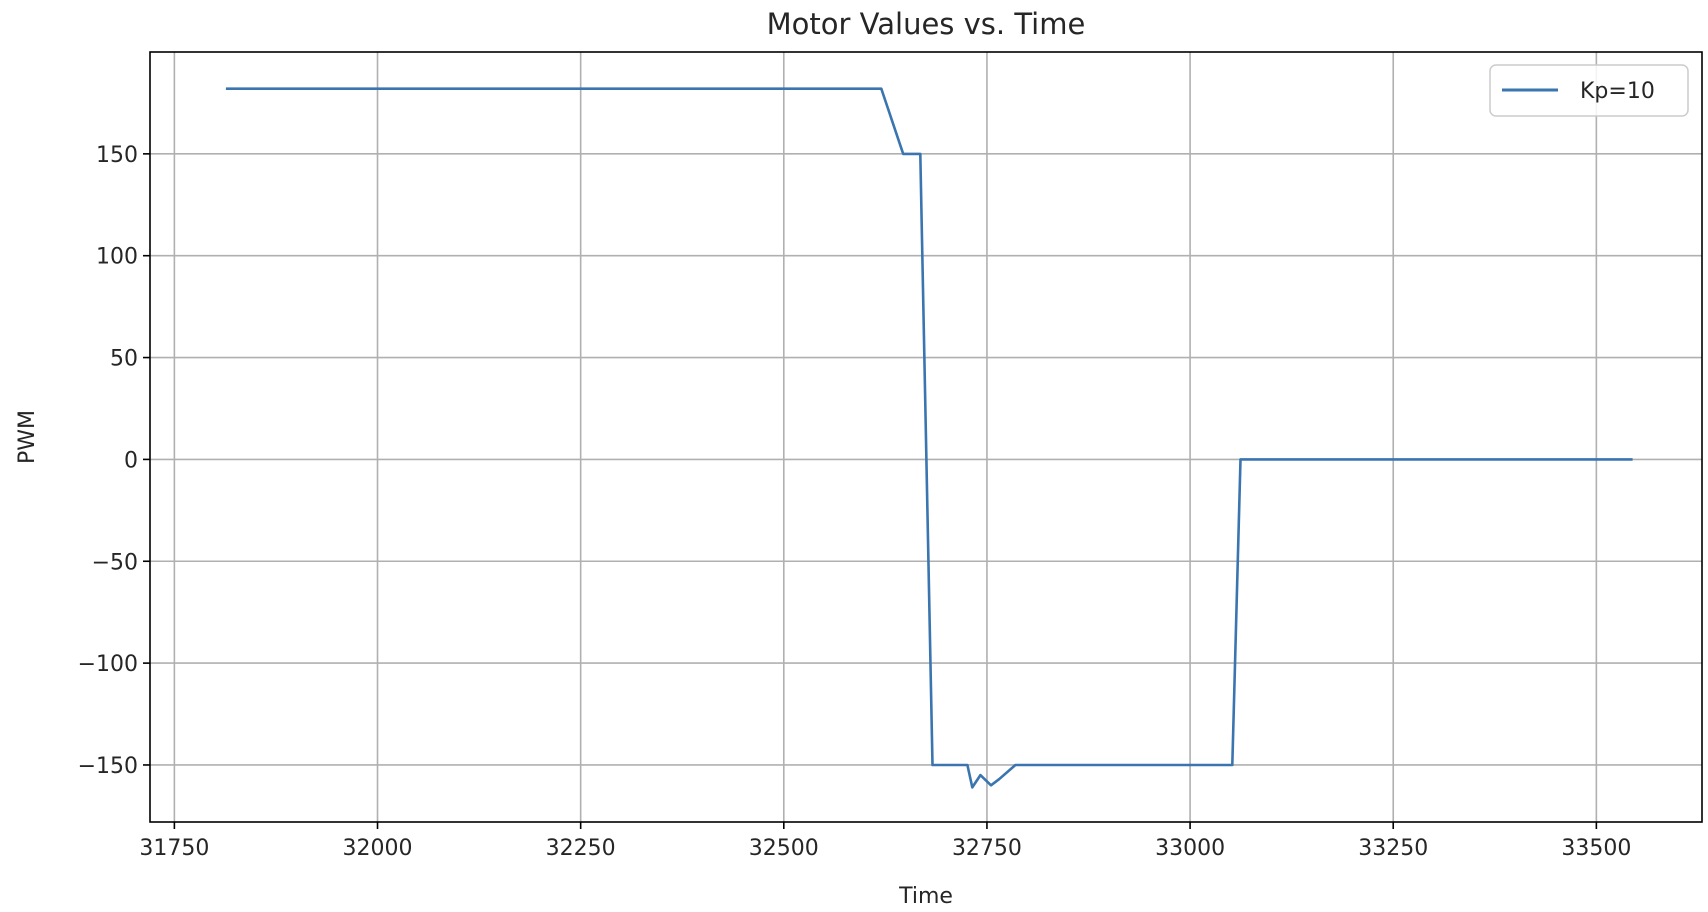 The image size is (1708, 912). What do you see at coordinates (1393, 848) in the screenshot?
I see `x-tick-label: 33250` at bounding box center [1393, 848].